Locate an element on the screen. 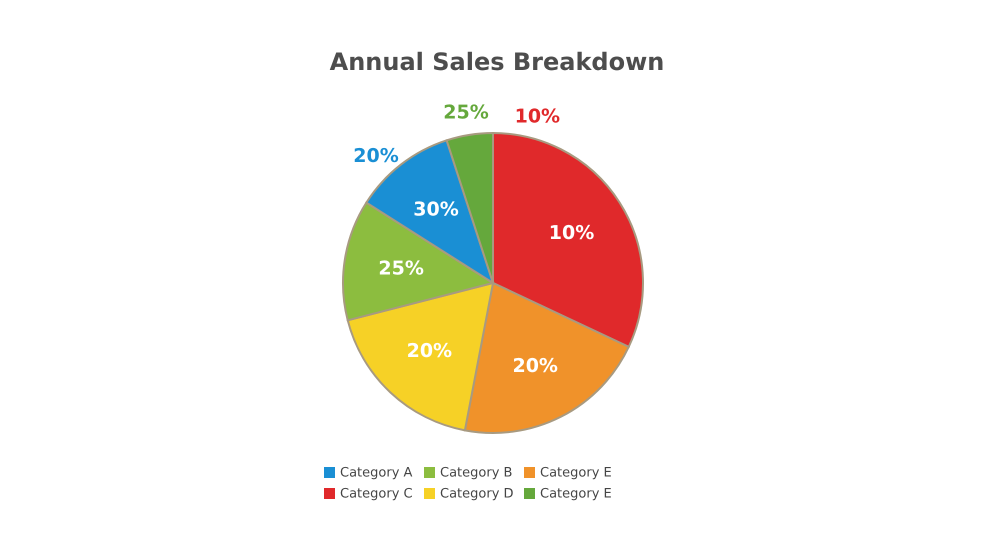  slice-label: Category E is located at coordinates (576, 494).